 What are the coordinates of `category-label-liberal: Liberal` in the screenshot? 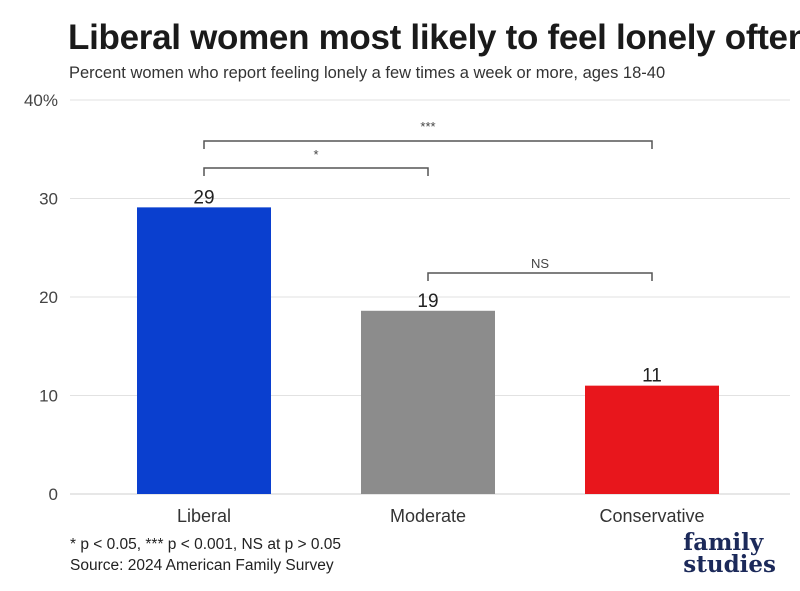 It's located at (204, 516).